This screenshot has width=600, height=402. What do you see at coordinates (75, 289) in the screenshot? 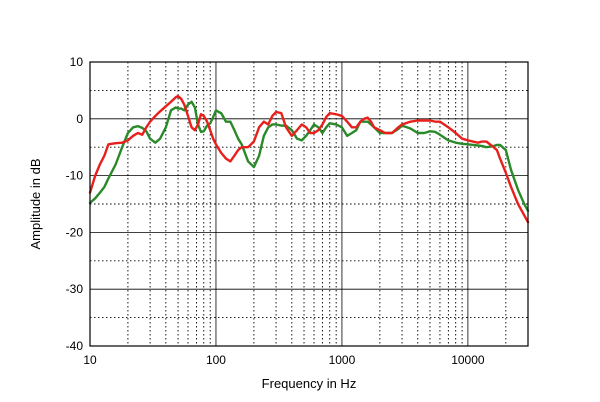
I see `y-tick-label: -30` at bounding box center [75, 289].